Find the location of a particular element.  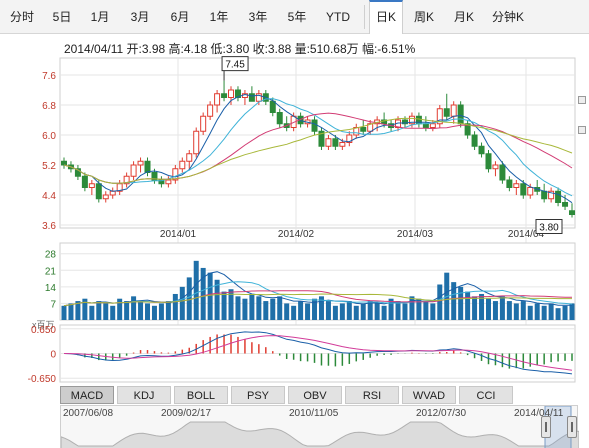

indicator-tab-rsi: RSI is located at coordinates (372, 395).